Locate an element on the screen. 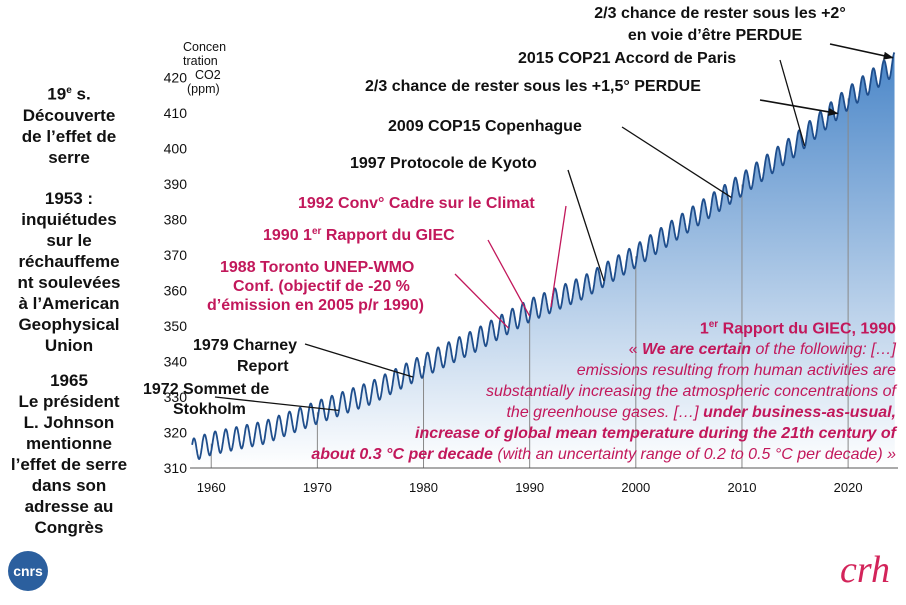 Image resolution: width=906 pixels, height=605 pixels. quote-title-text: Rapport du GIEC, 1990 is located at coordinates (807, 329).